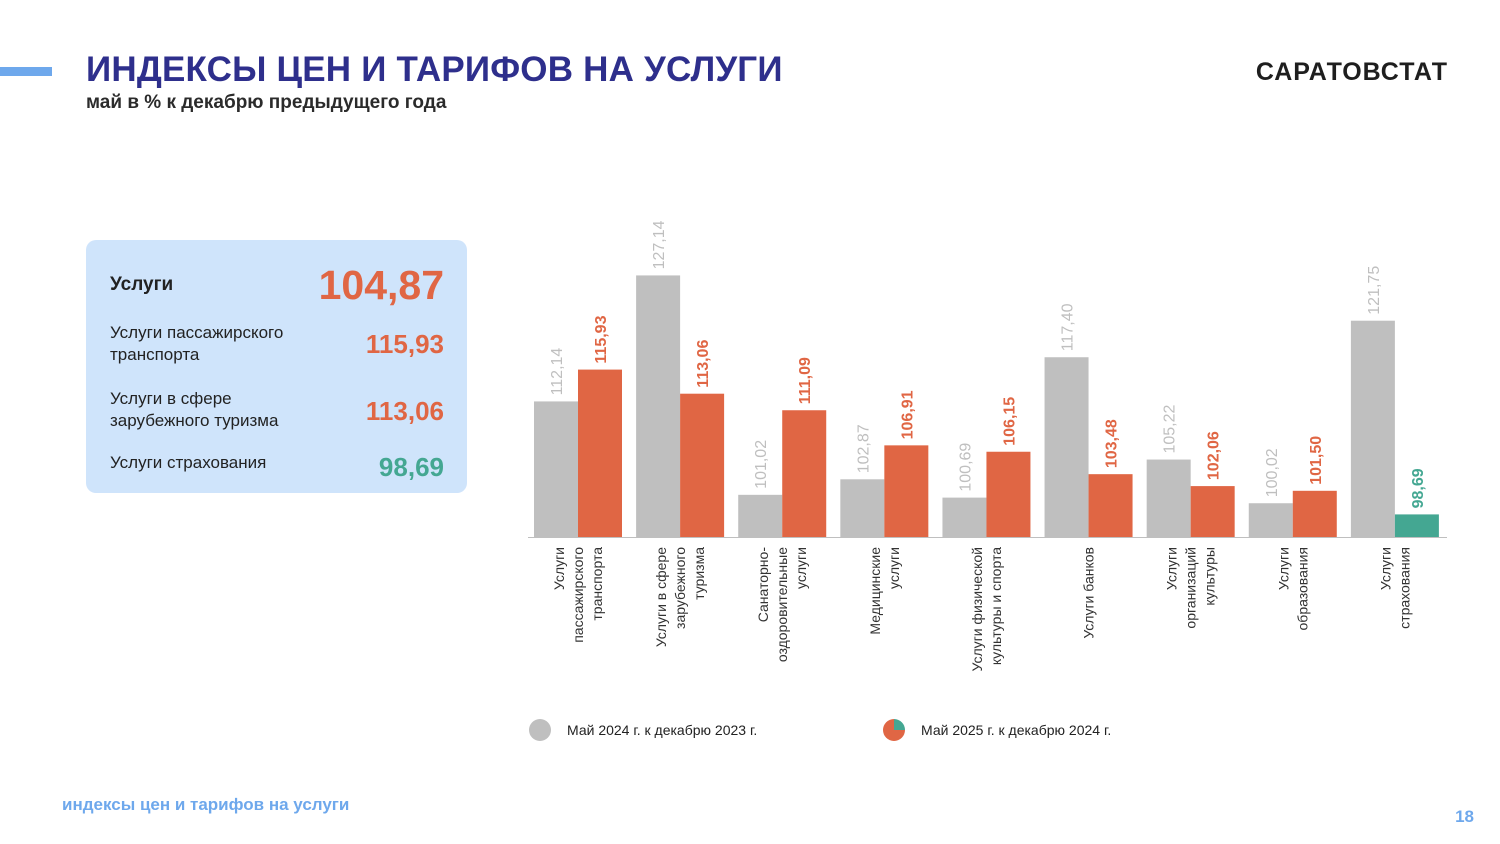 The height and width of the screenshot is (844, 1500). Describe the element at coordinates (863, 448) in the screenshot. I see `data-label-s0-c3: 102,87` at that location.